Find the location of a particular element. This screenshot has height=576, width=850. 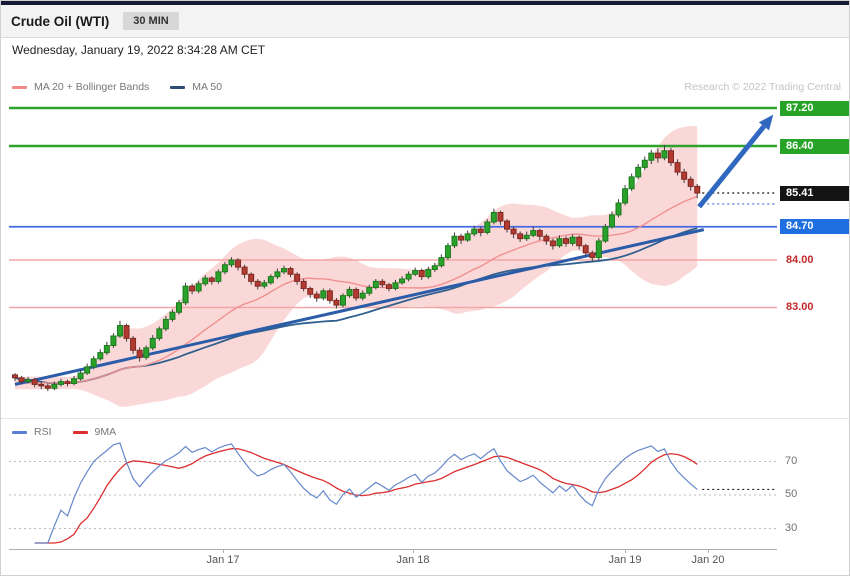

rsi-ma-line is located at coordinates (366, 496).